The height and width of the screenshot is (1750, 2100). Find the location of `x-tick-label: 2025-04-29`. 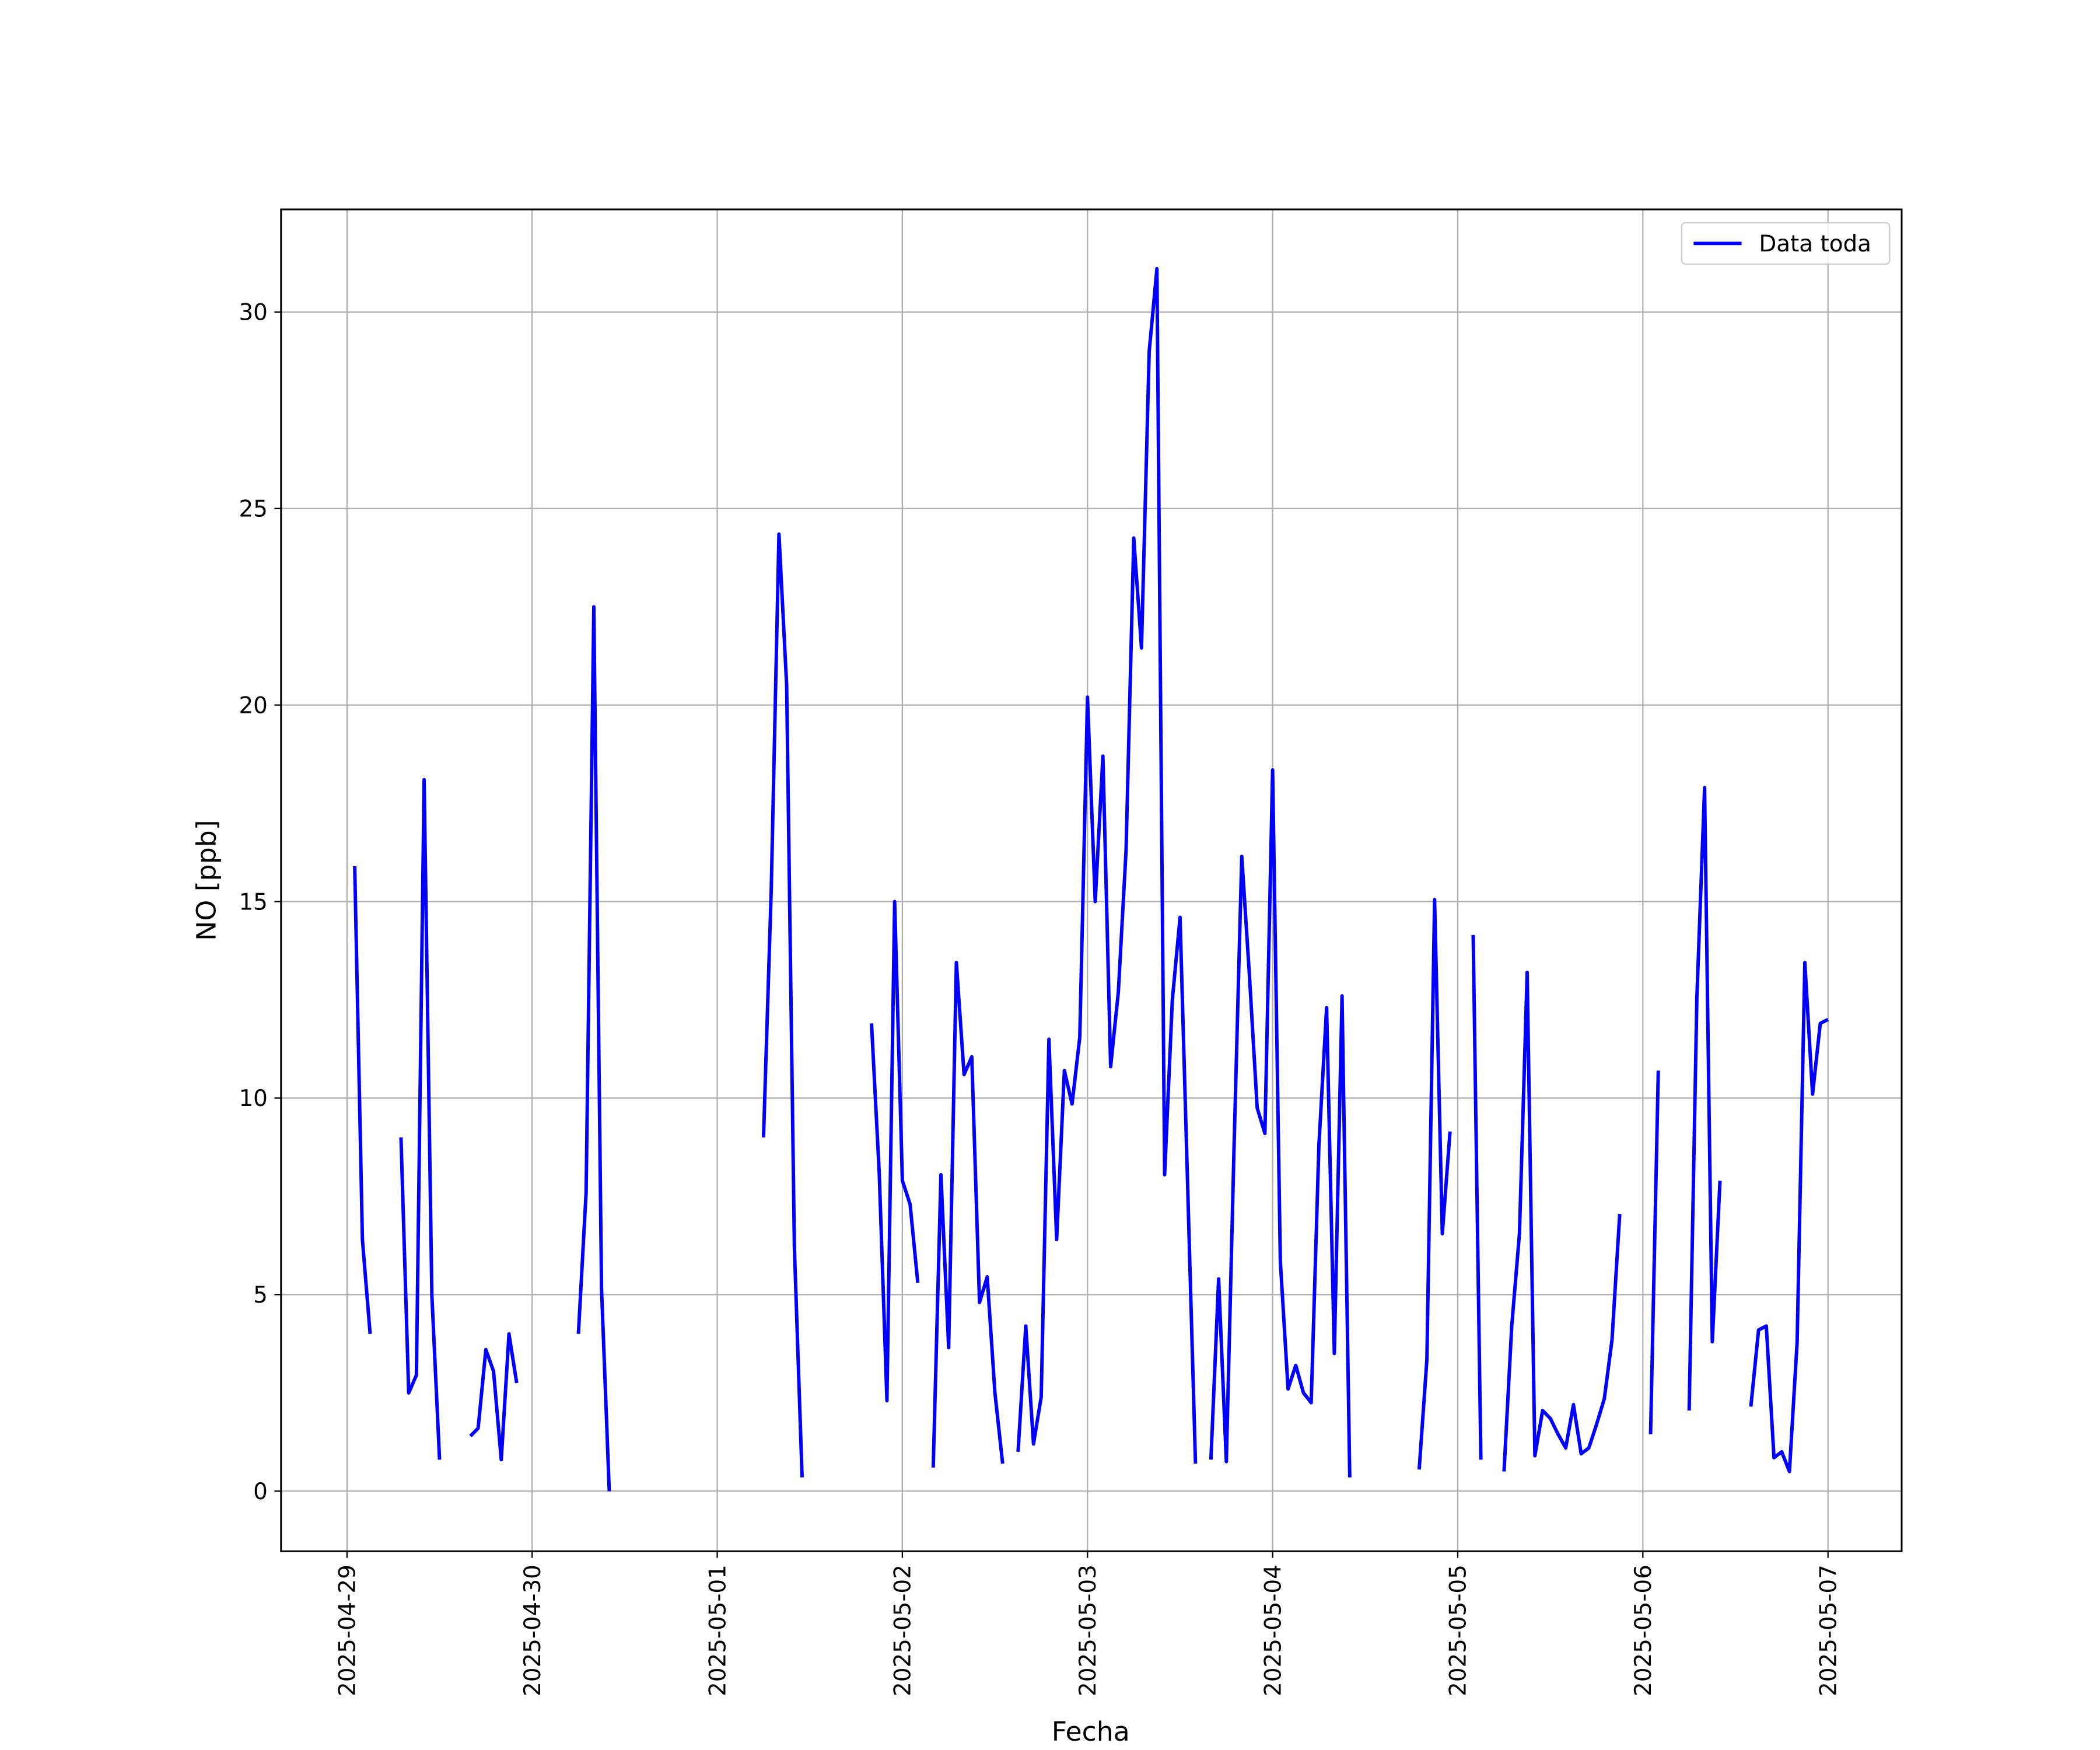

x-tick-label: 2025-04-29 is located at coordinates (348, 1630).